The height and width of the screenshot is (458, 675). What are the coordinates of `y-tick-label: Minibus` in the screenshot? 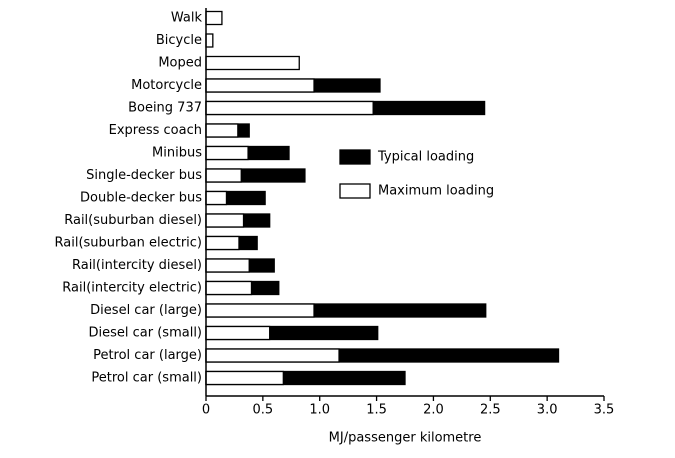 It's located at (177, 153).